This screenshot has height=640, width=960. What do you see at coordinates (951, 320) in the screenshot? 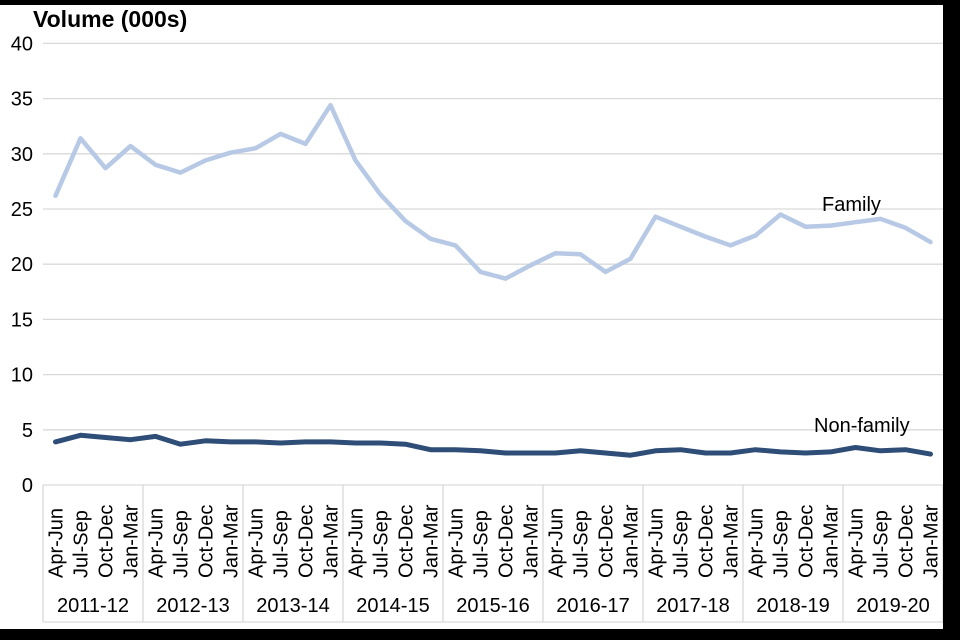
I see `right-border-bar` at bounding box center [951, 320].